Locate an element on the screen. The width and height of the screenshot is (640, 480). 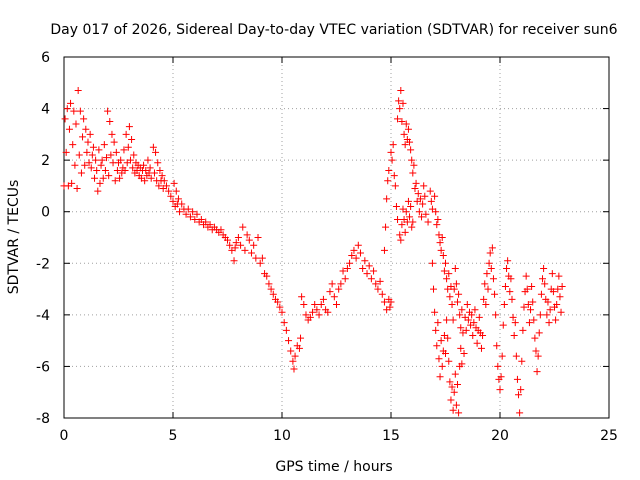
x-tick-label: 15 is located at coordinates (391, 436).